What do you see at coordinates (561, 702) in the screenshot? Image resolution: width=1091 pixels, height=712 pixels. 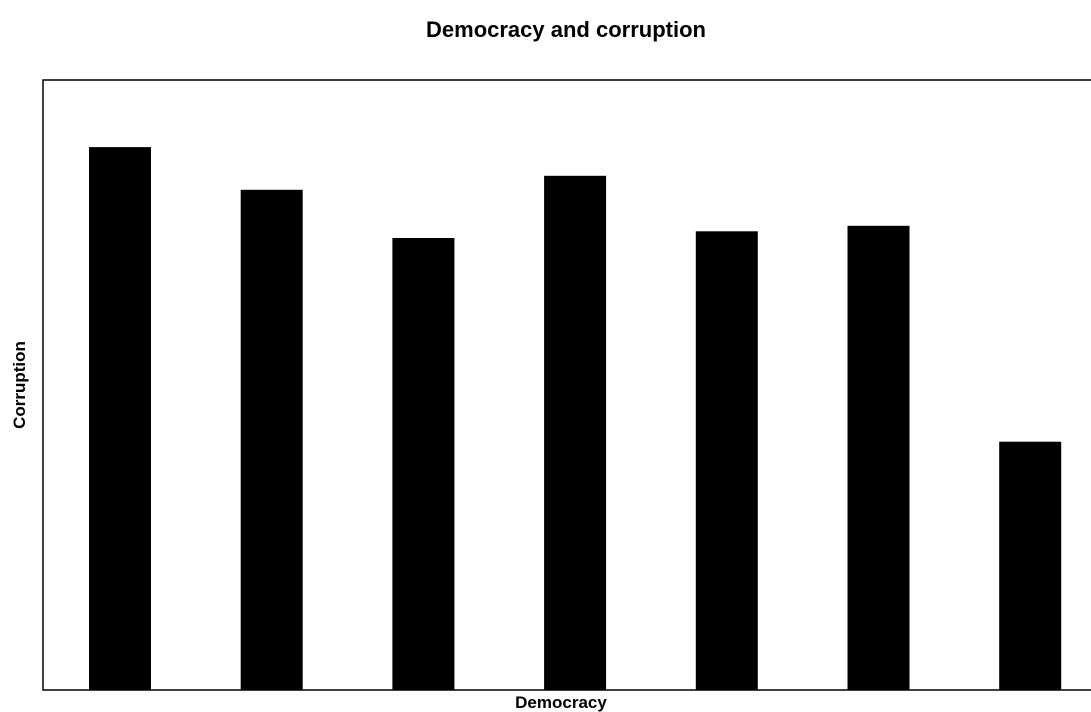 I see `x-axis-label: Democracy` at bounding box center [561, 702].